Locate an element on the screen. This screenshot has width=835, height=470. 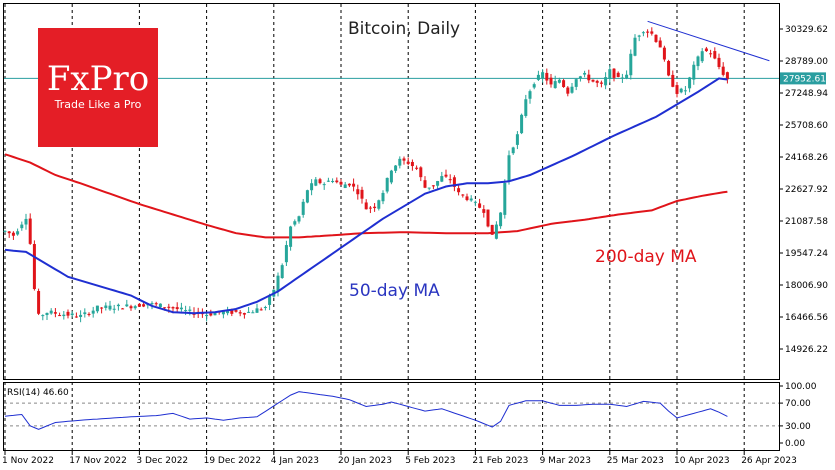
rsi-tick-label: 30.00 is located at coordinates (798, 427).